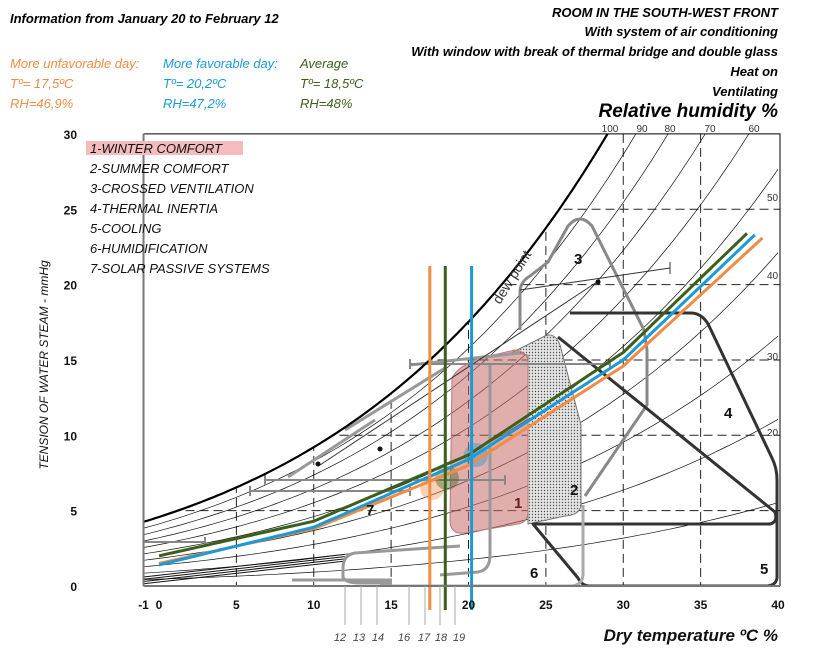  What do you see at coordinates (691, 635) in the screenshot?
I see `x-axis-title: Dry temperature ºC %` at bounding box center [691, 635].